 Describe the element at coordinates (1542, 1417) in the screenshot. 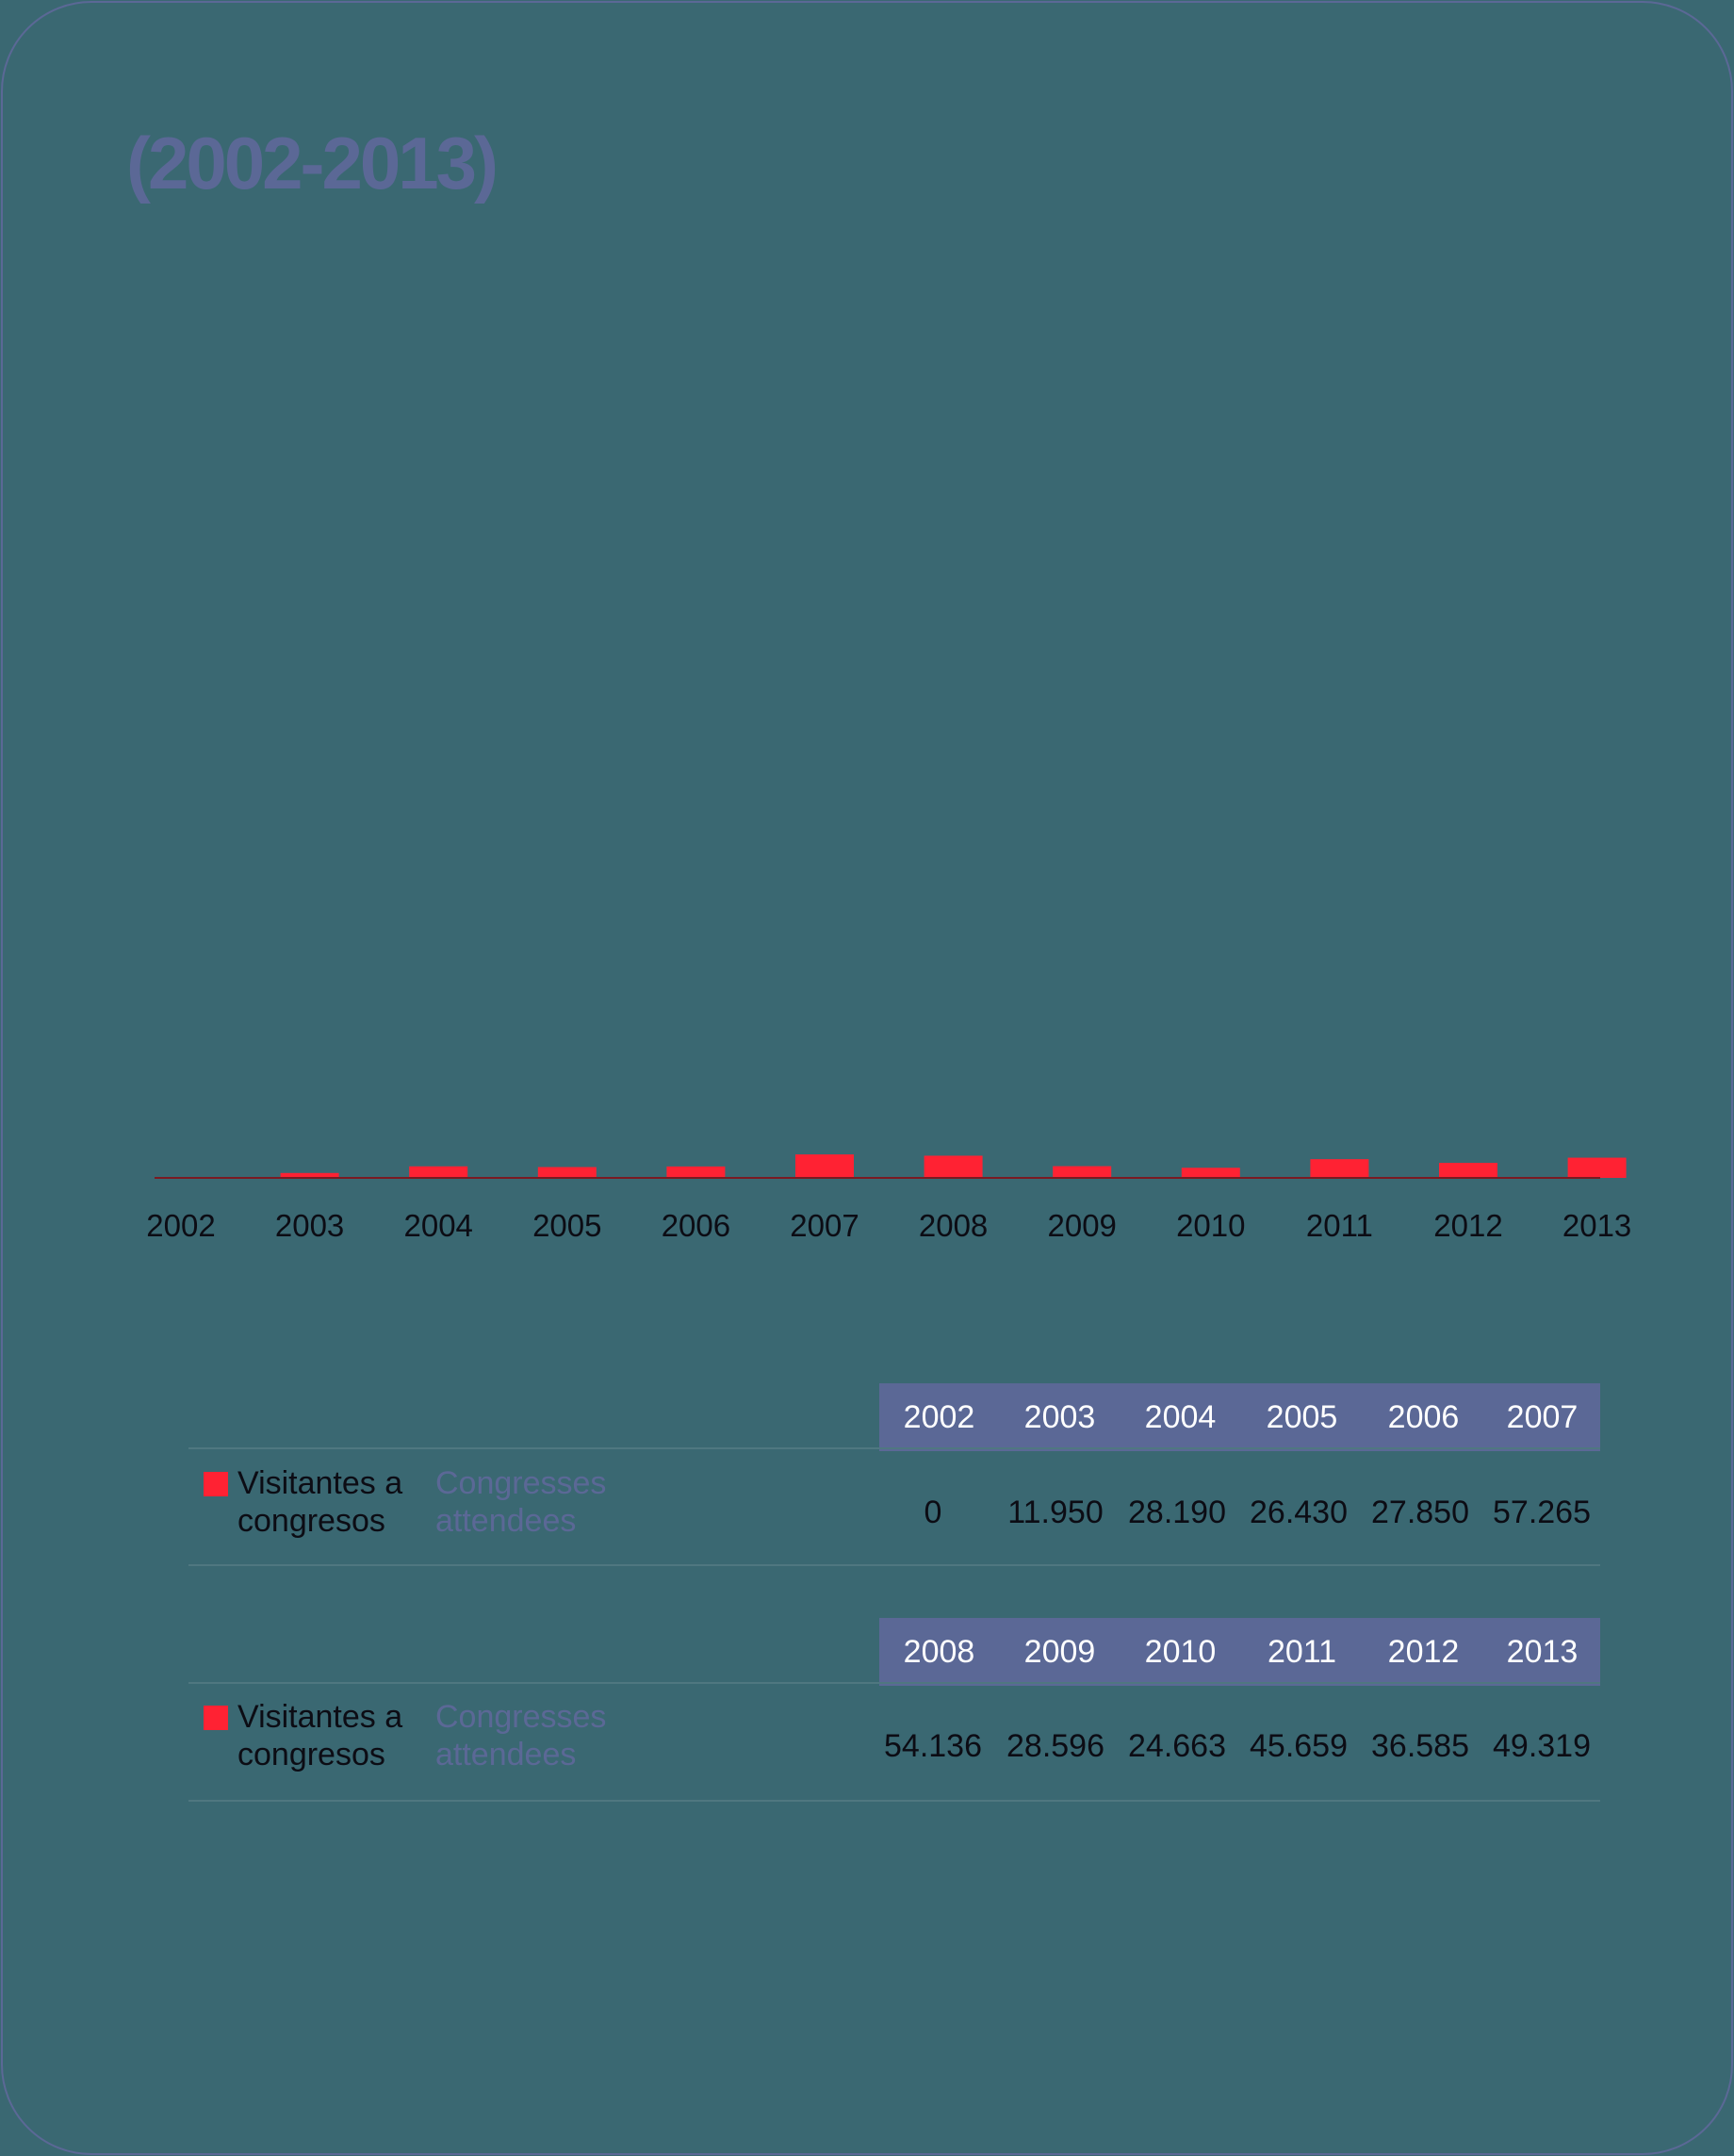

I see `year-header: 2007` at that location.